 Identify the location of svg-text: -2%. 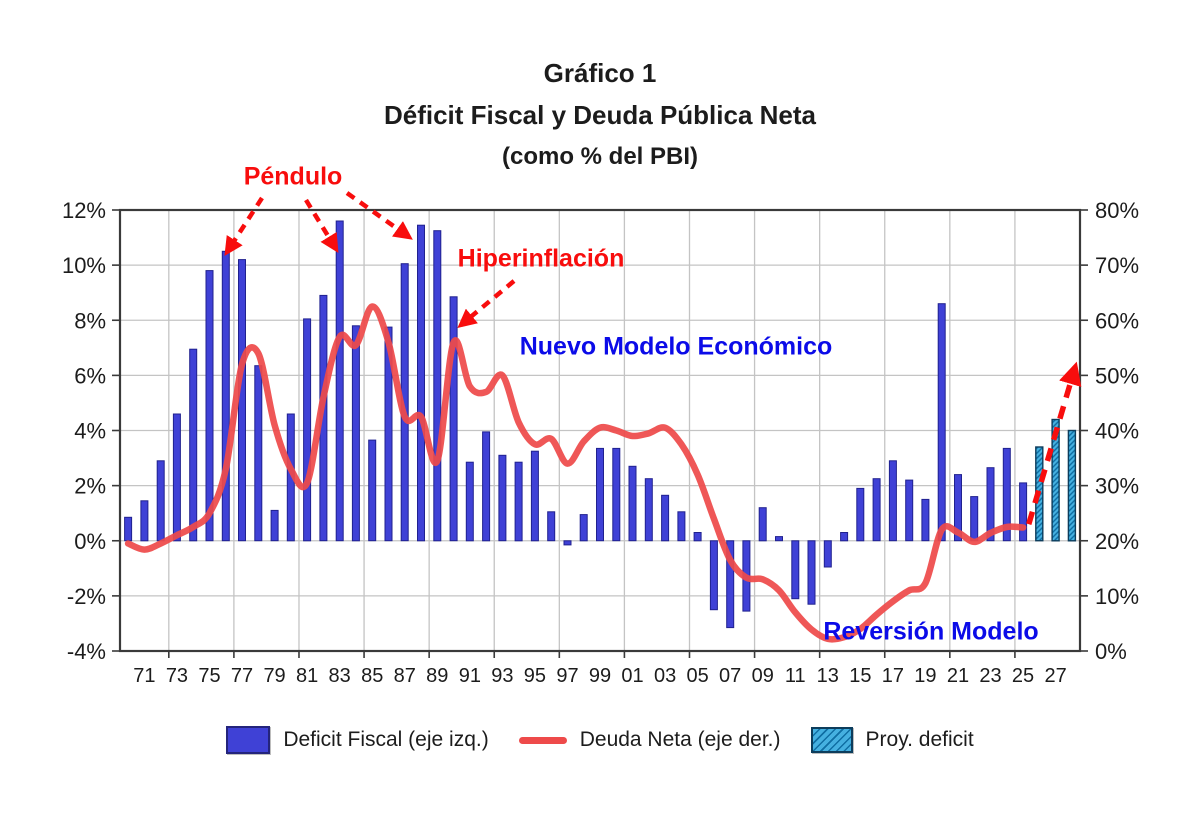
(86, 596).